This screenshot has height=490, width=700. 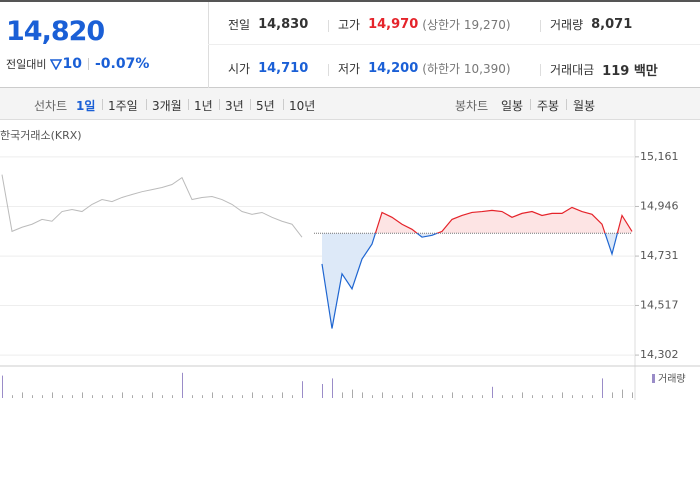 What do you see at coordinates (88, 64) in the screenshot?
I see `separator` at bounding box center [88, 64].